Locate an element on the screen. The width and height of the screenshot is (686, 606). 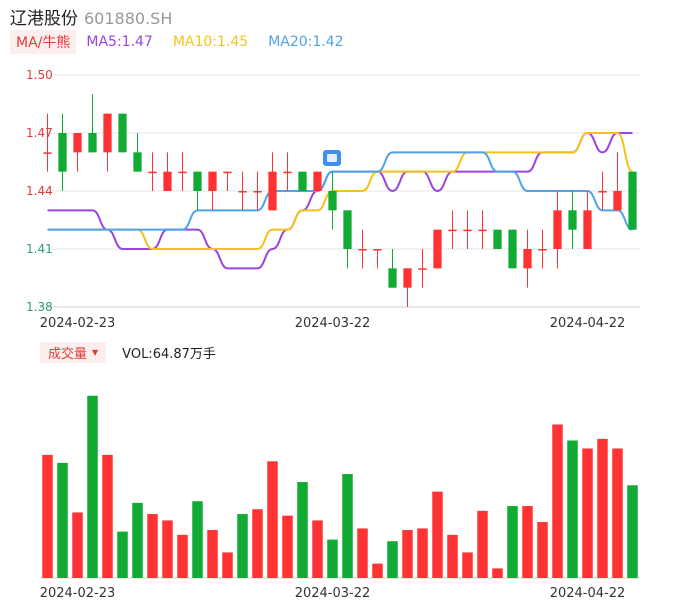
stock-code: 601880.SH is located at coordinates (128, 18).